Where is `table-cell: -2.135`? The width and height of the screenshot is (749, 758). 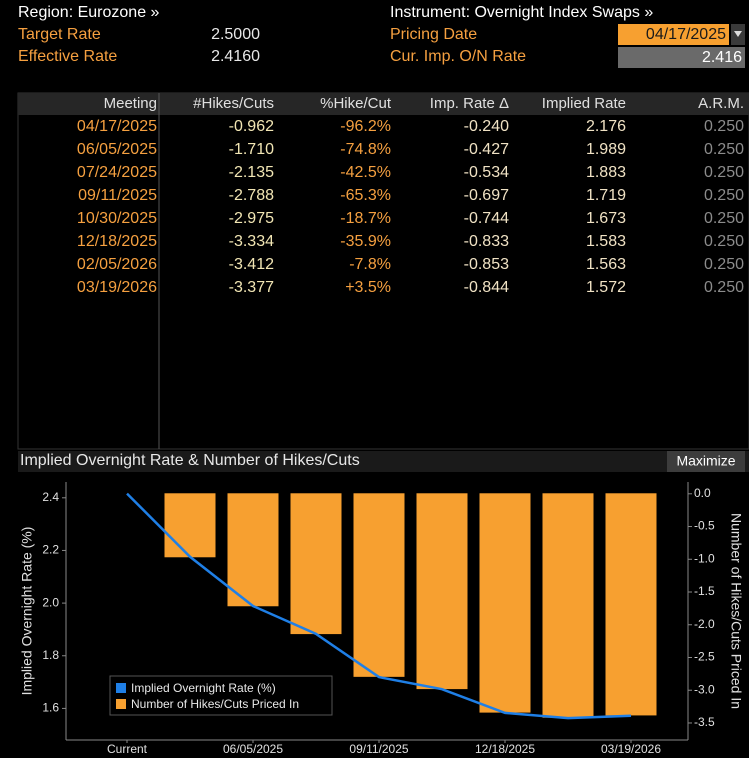
table-cell: -2.135 is located at coordinates (251, 172).